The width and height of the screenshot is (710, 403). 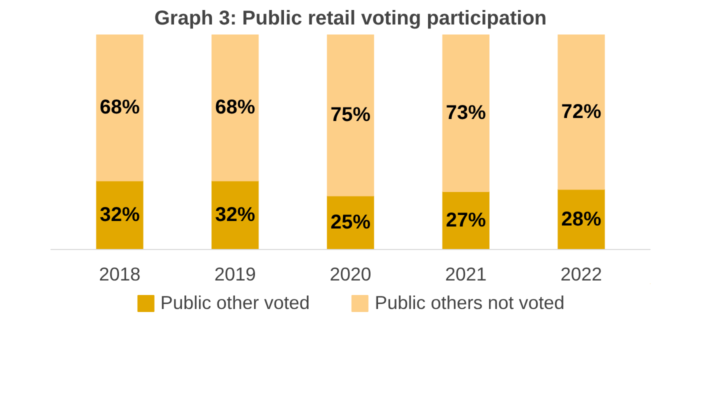 I want to click on data-label: 25%, so click(x=350, y=223).